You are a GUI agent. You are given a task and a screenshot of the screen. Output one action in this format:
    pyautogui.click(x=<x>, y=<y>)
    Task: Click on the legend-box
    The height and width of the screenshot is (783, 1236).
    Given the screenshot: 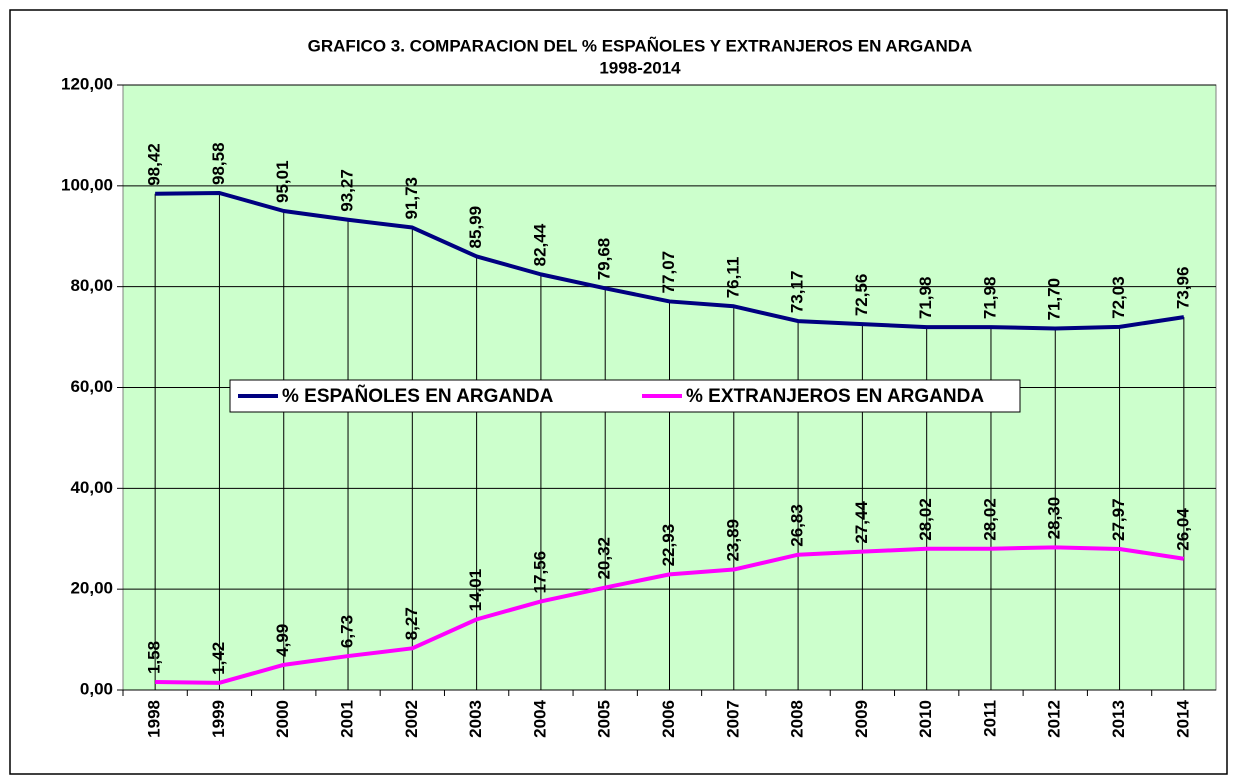 What is the action you would take?
    pyautogui.click(x=625, y=396)
    